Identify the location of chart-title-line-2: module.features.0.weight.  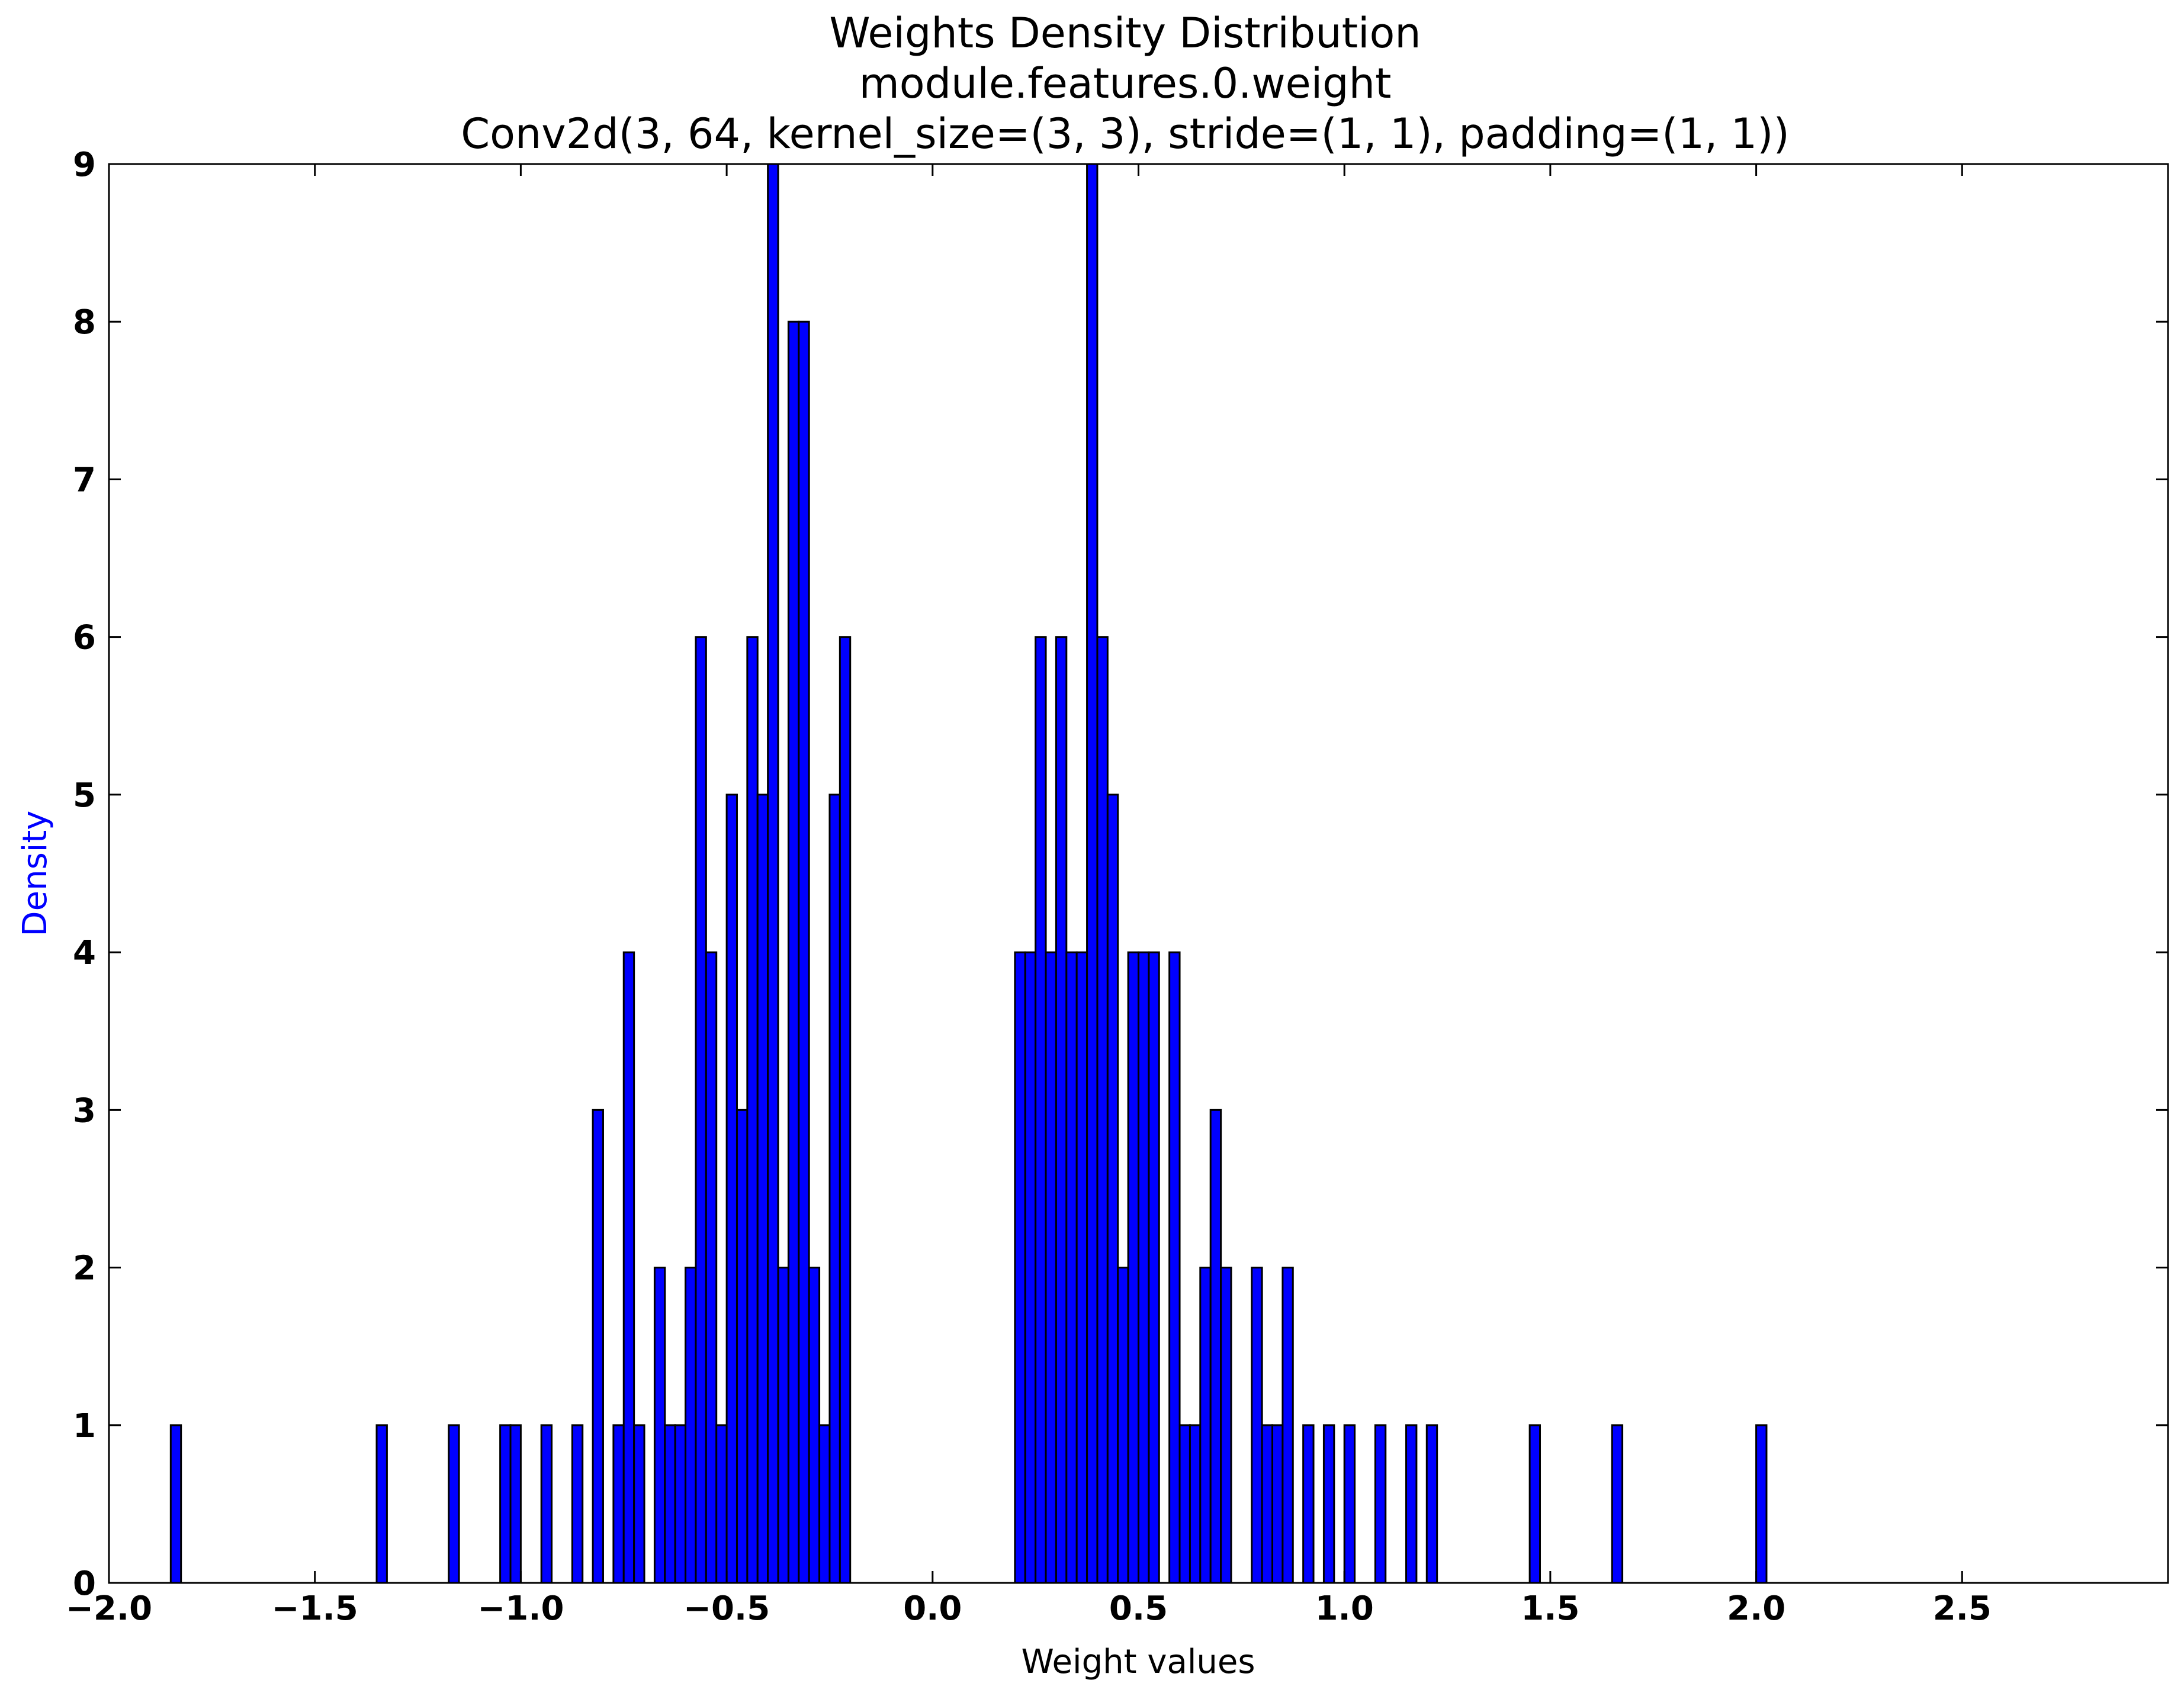
(1125, 83).